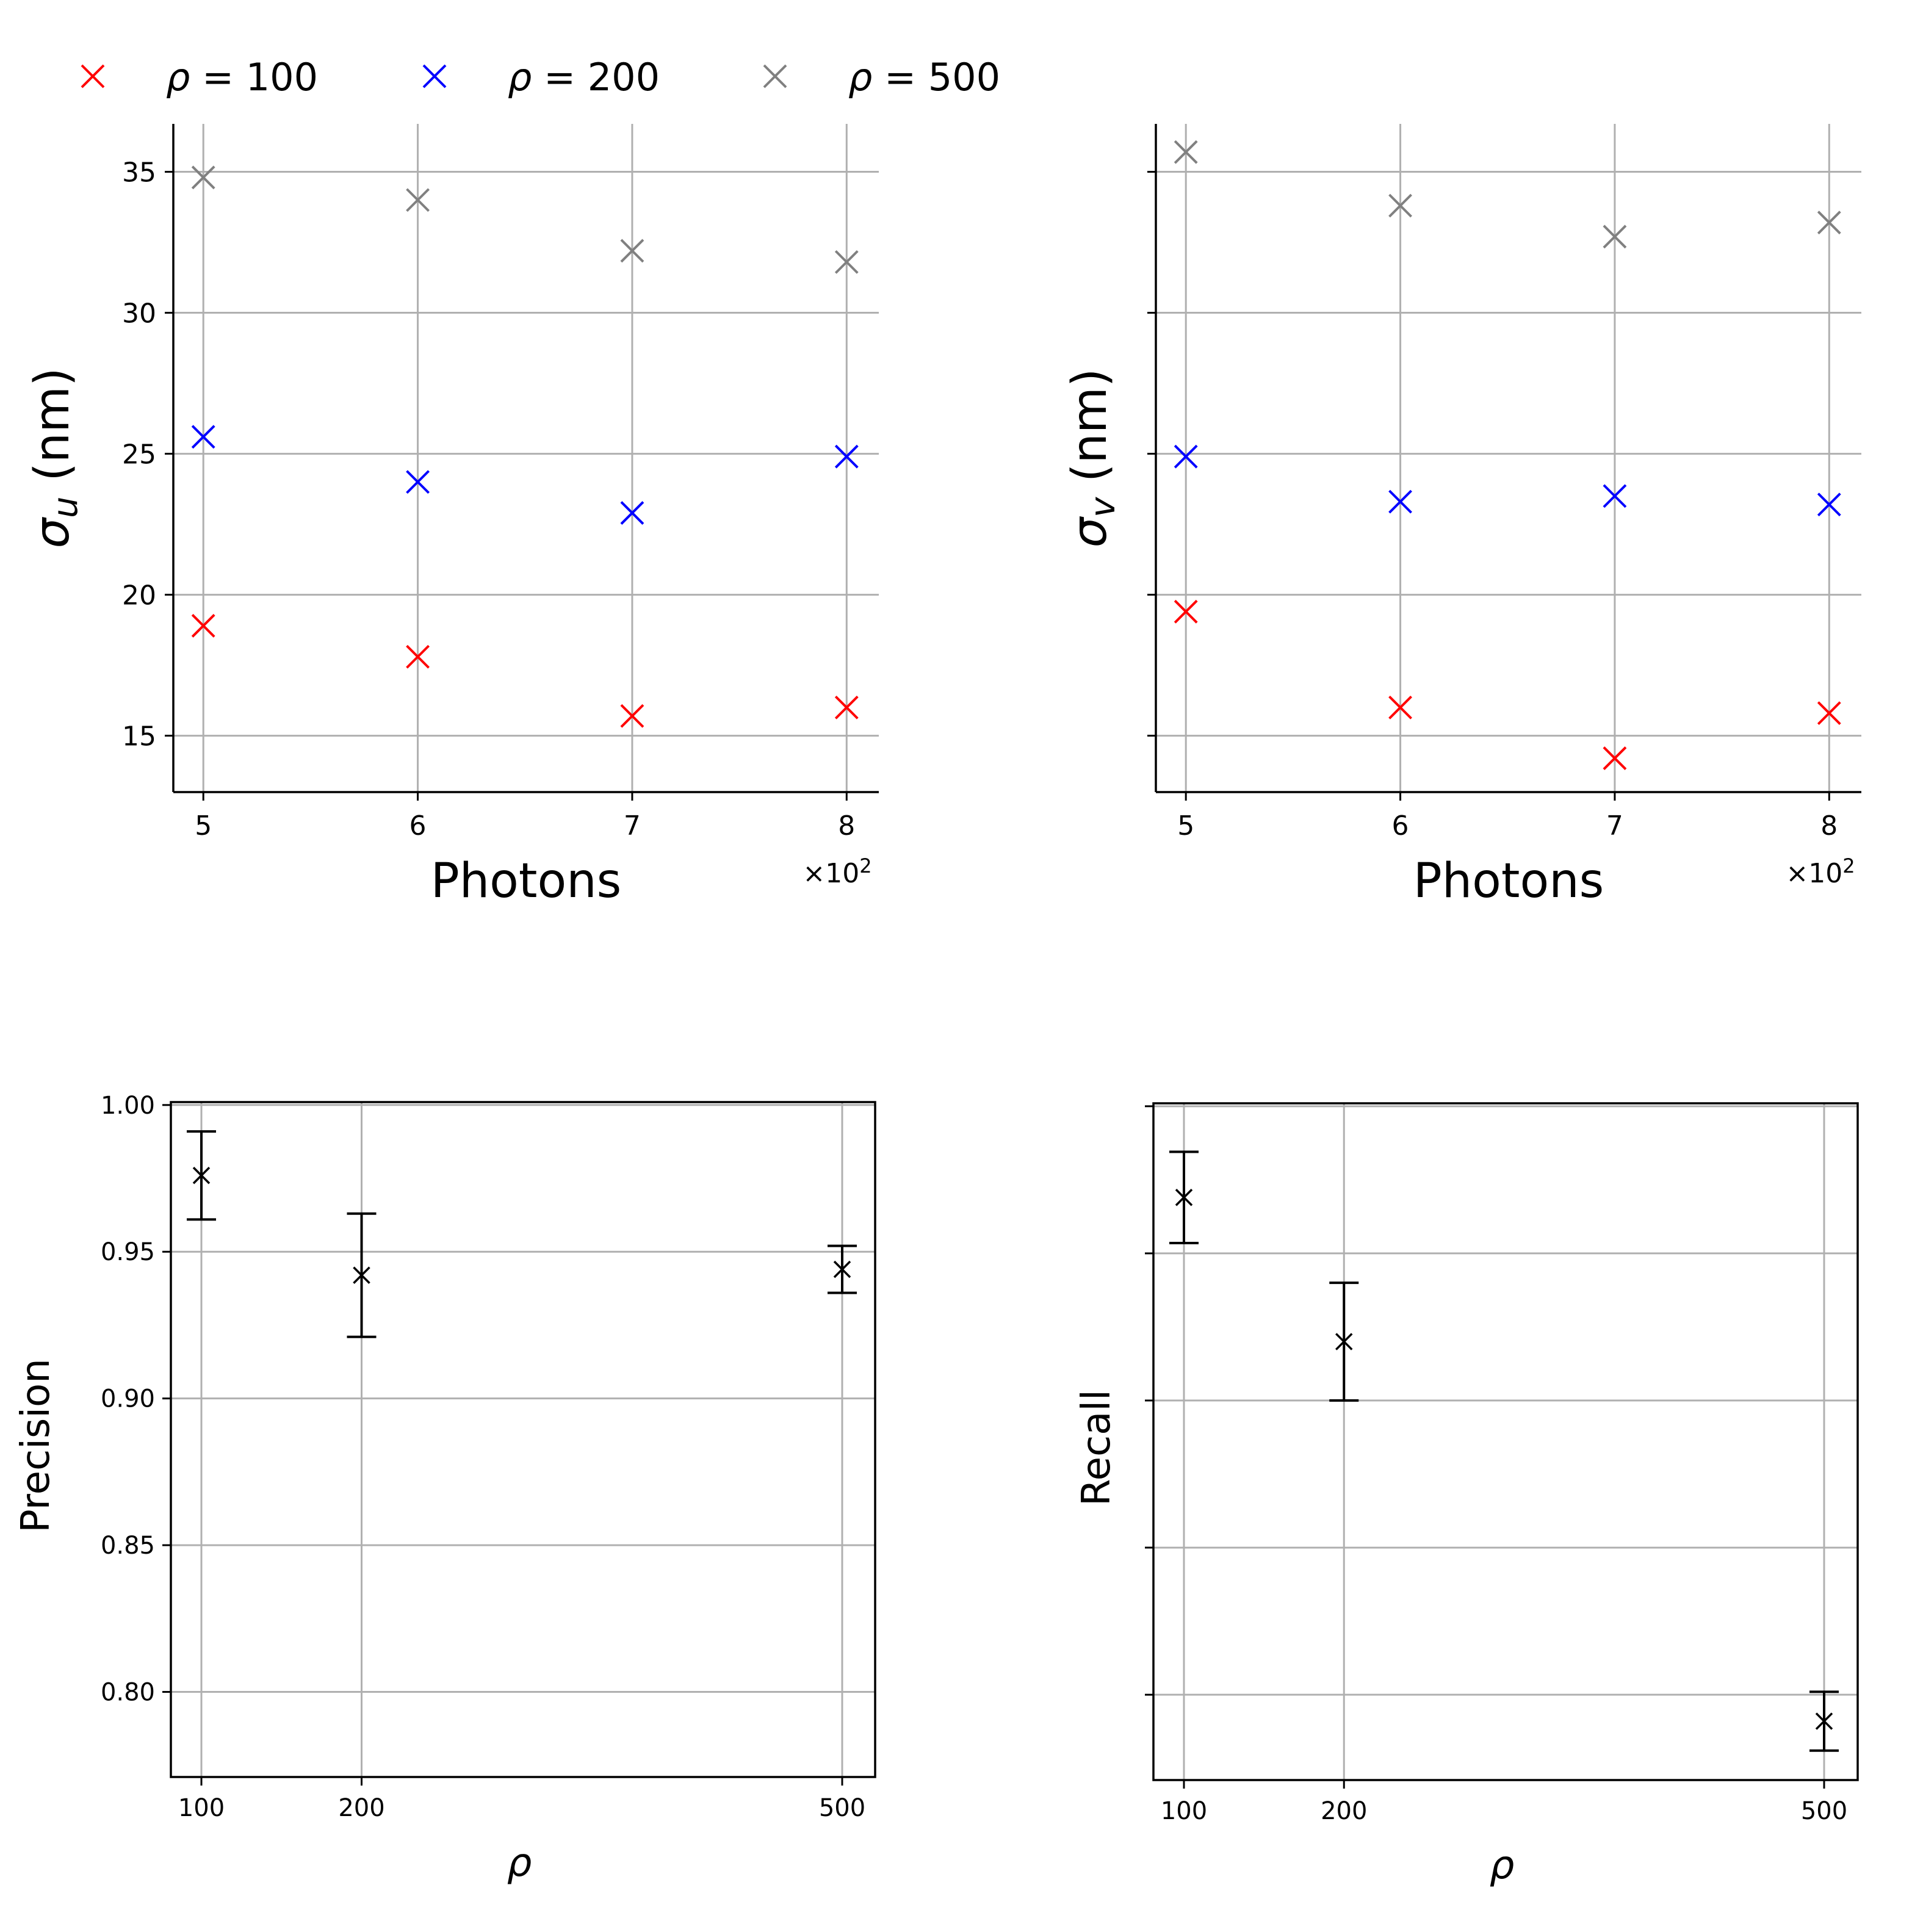 Image resolution: width=1912 pixels, height=1932 pixels. What do you see at coordinates (1824, 1811) in the screenshot?
I see `x-tick-label: 500` at bounding box center [1824, 1811].